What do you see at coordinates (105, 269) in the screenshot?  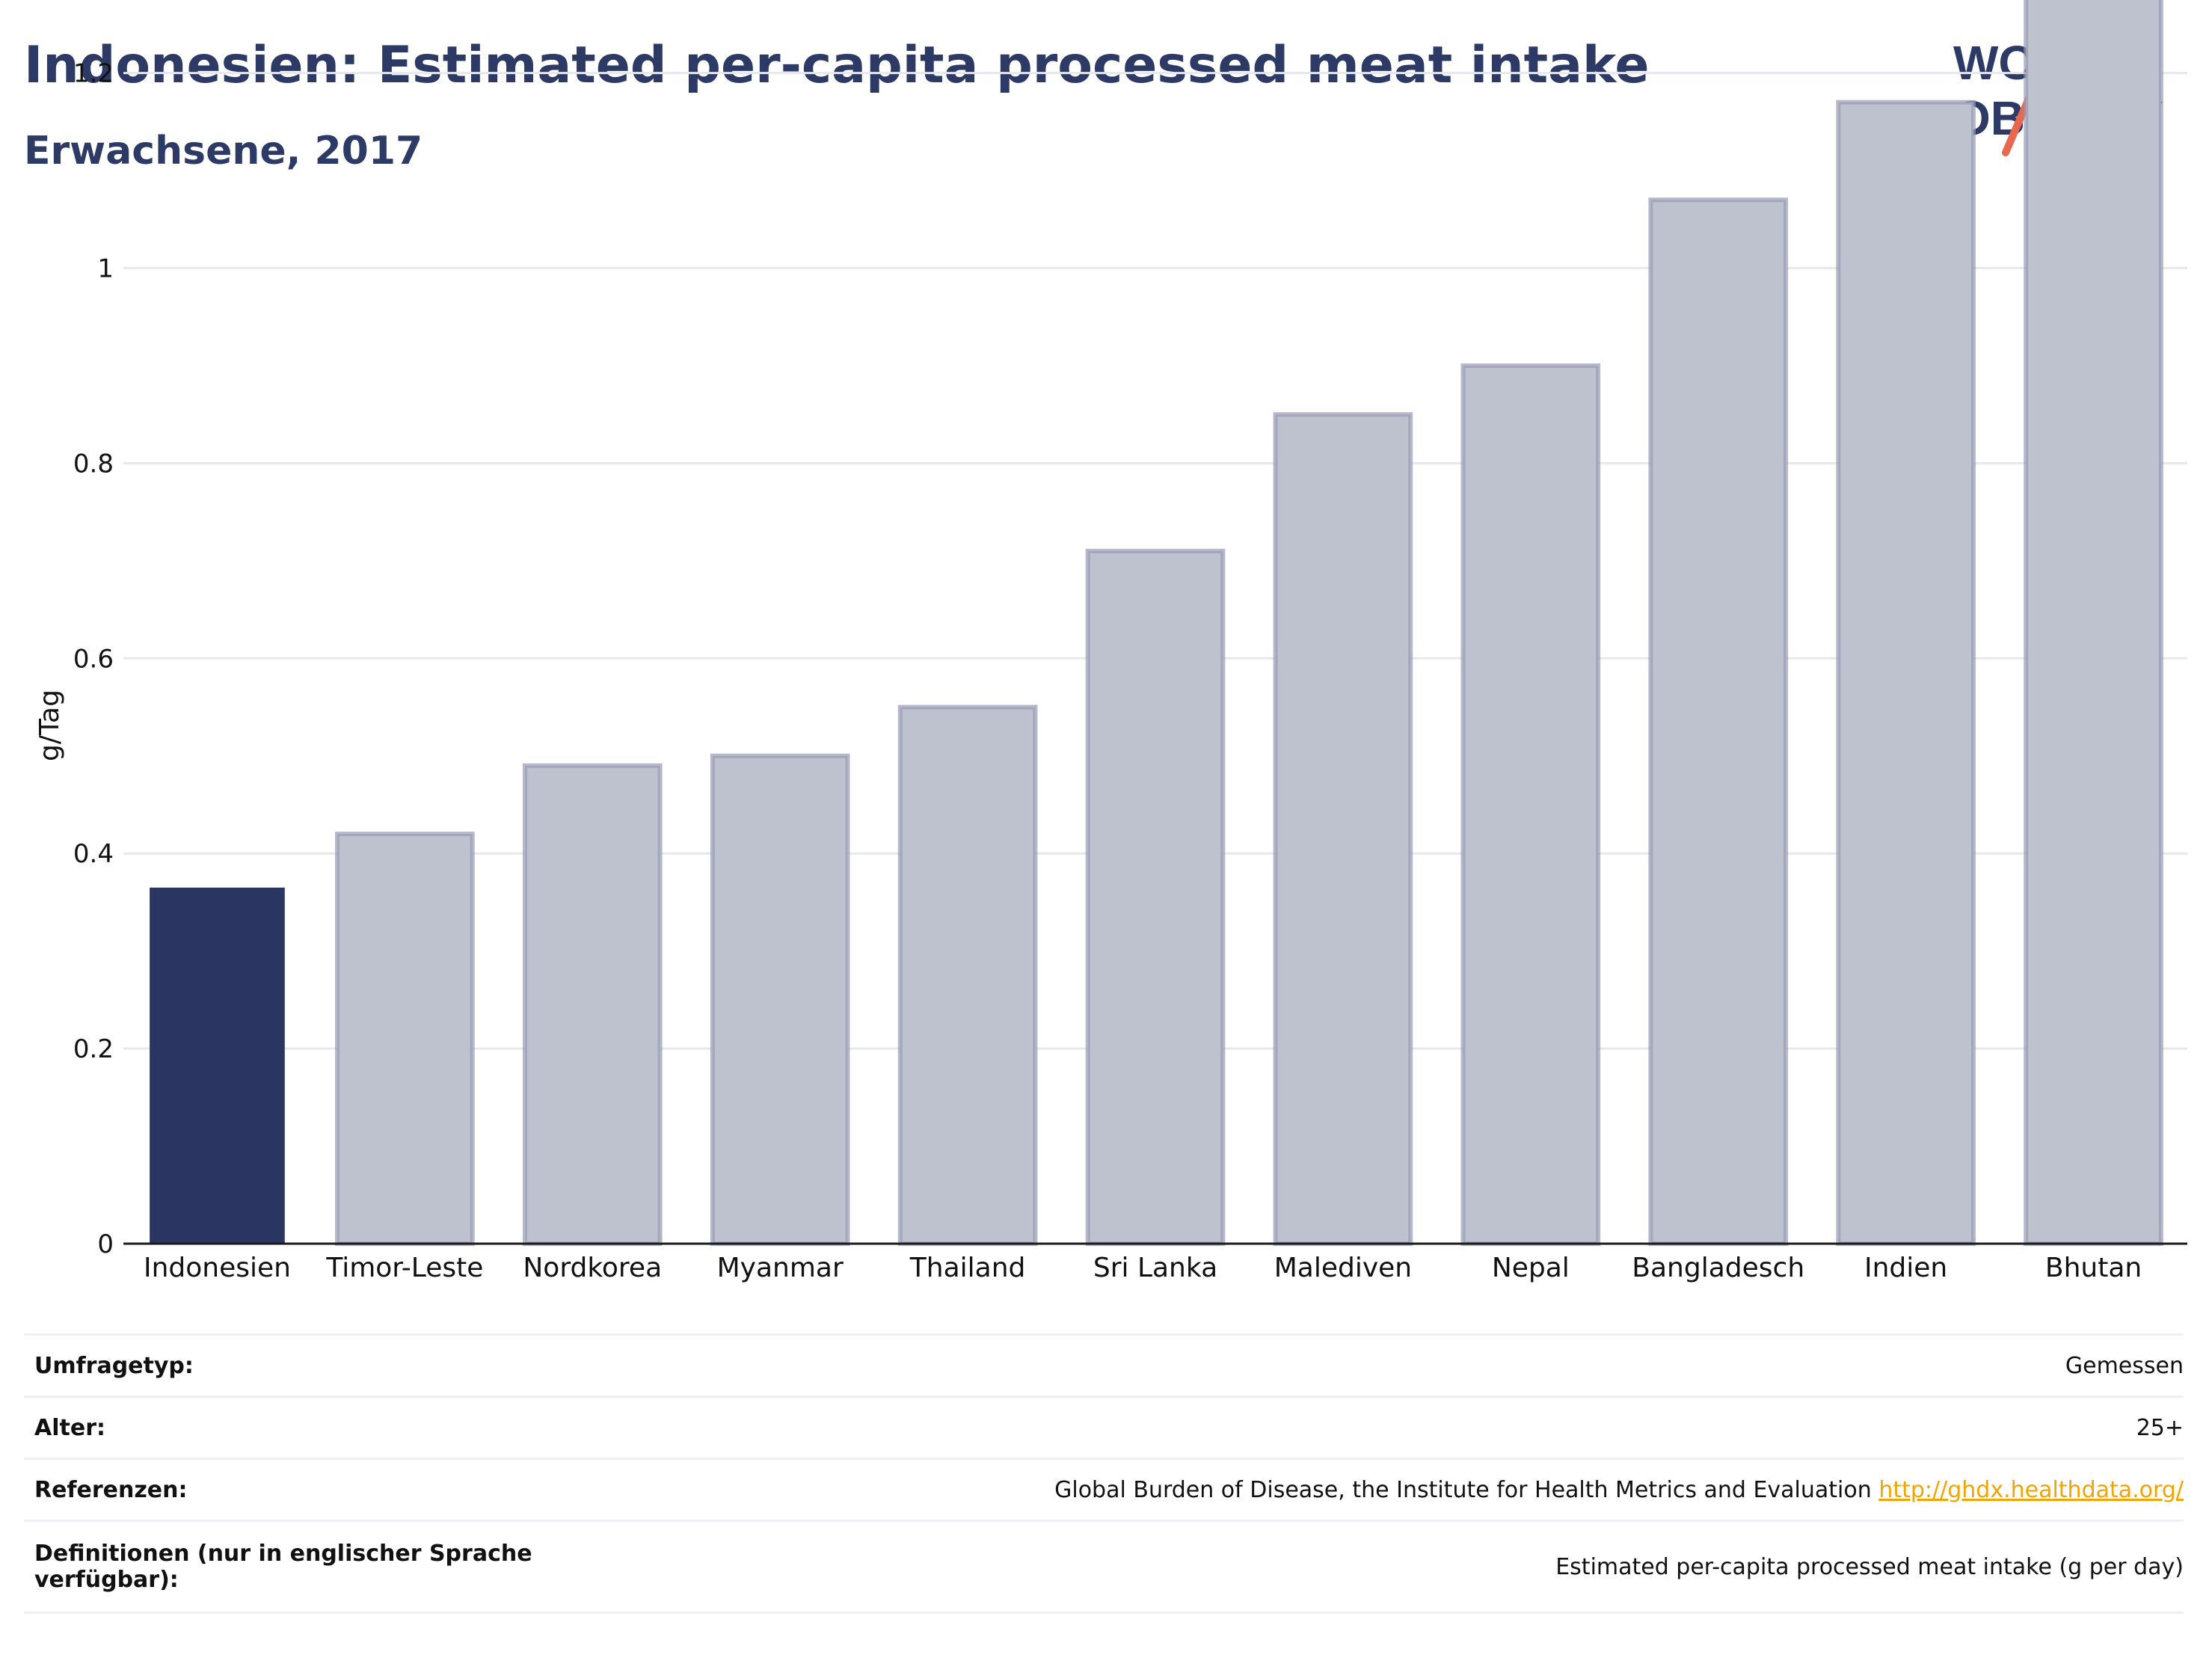 I see `y-tick-label: 1` at bounding box center [105, 269].